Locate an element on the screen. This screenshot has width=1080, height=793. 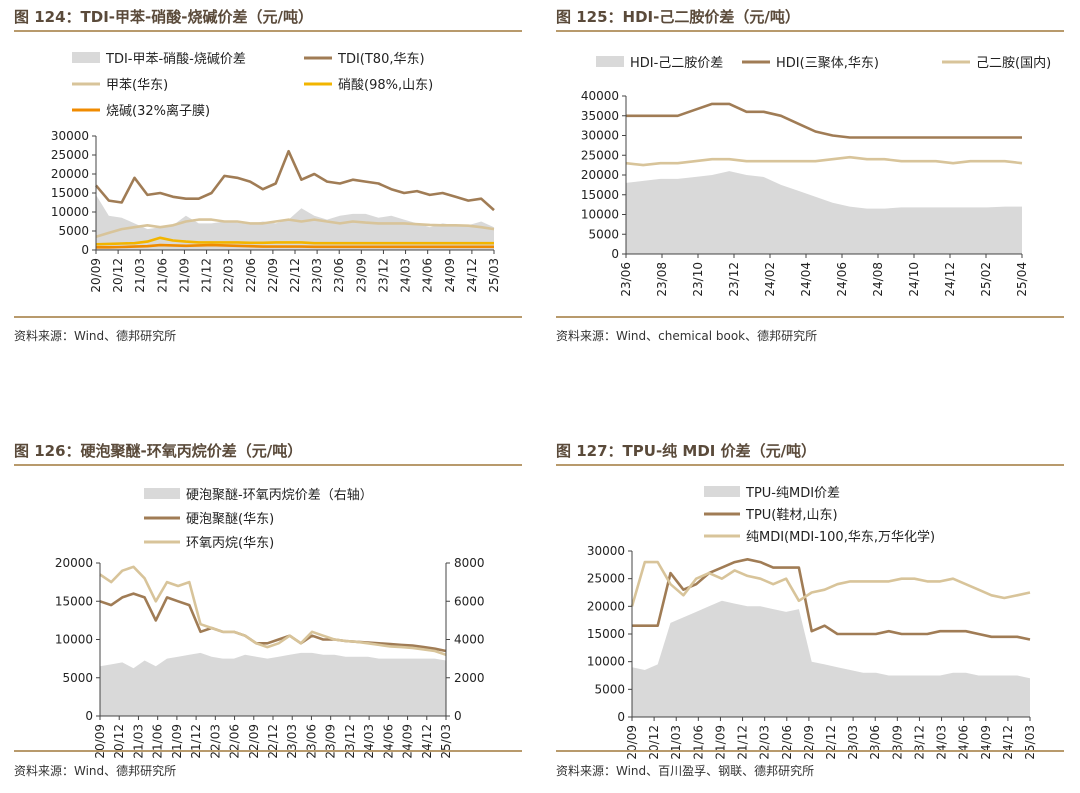
y2-tick-label: 2000 is located at coordinates (469, 678).